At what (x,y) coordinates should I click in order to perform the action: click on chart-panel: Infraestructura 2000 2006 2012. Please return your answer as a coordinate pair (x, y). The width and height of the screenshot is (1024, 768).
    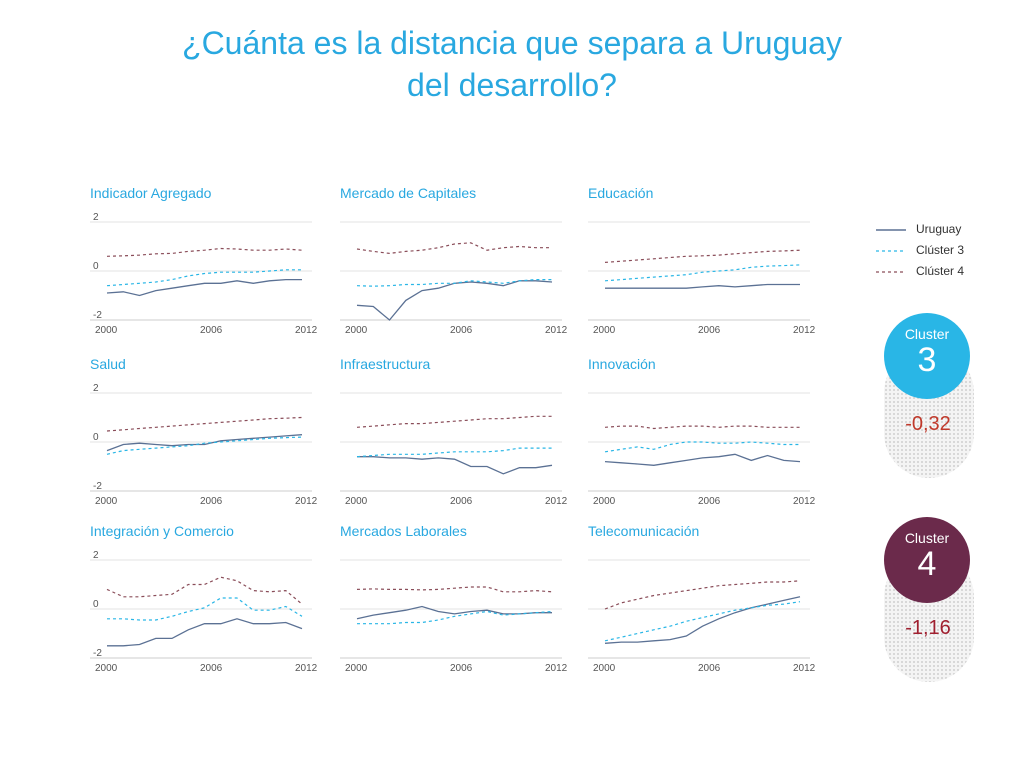
    Looking at the image, I should click on (455, 436).